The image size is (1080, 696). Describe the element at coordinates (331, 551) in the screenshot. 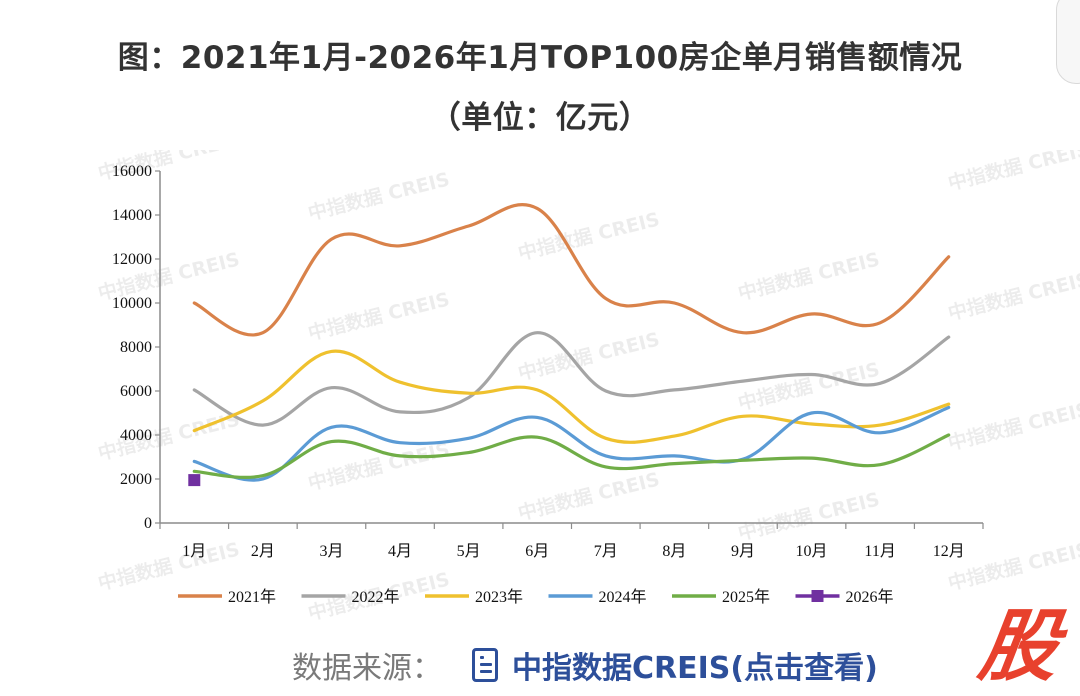

I see `x-tick-label: 3月` at that location.